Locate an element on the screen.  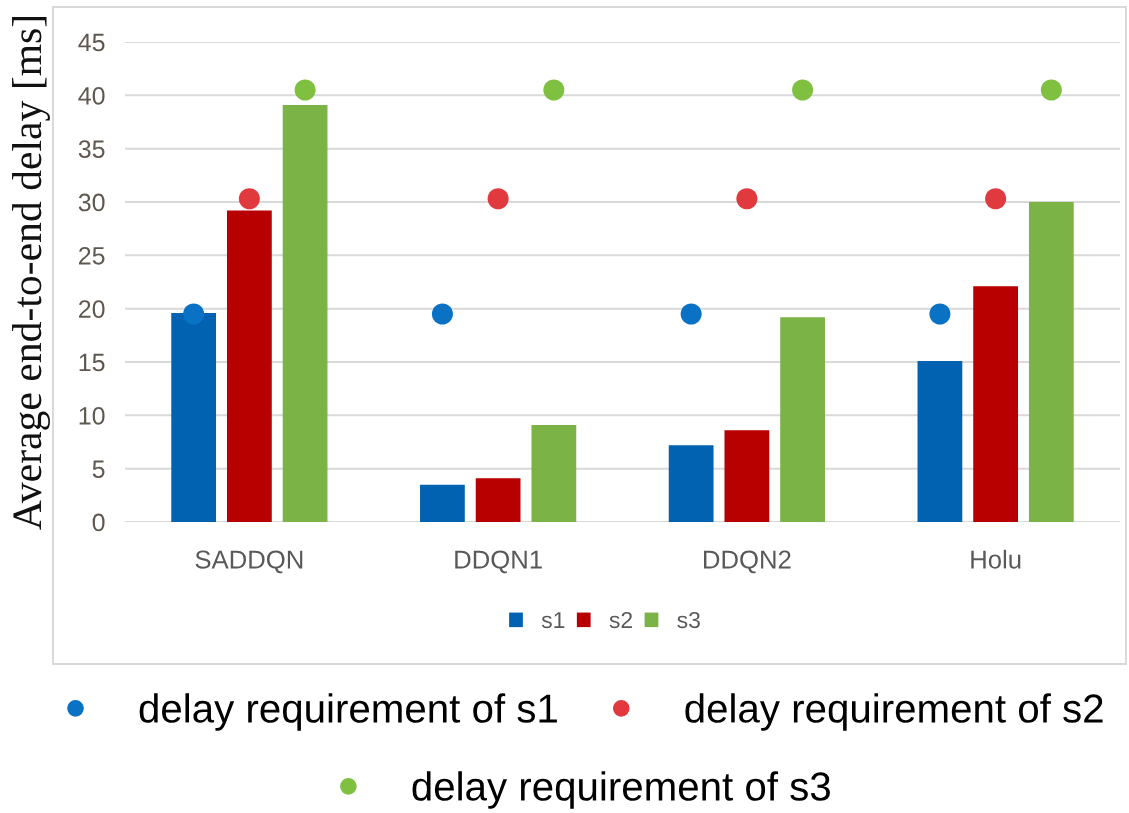
x-tick-label: DDQN2 is located at coordinates (747, 562).